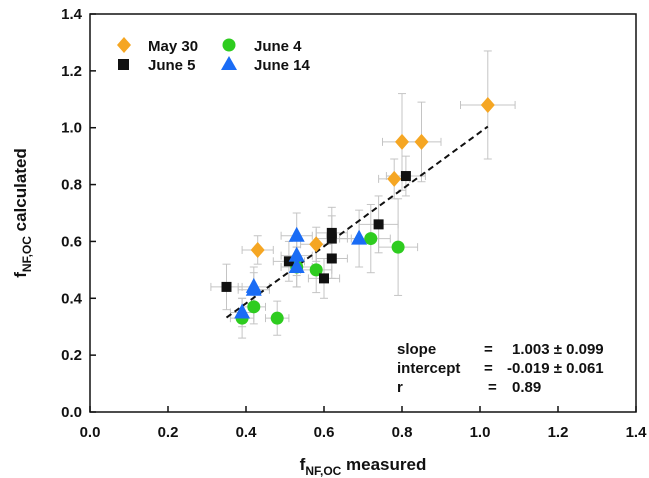 Image resolution: width=649 pixels, height=478 pixels. What do you see at coordinates (364, 423) in the screenshot?
I see `x-axis-ticks: 0.0 0.2 0.4 0.6 0.8 1.0 1.2 1.4` at bounding box center [364, 423].